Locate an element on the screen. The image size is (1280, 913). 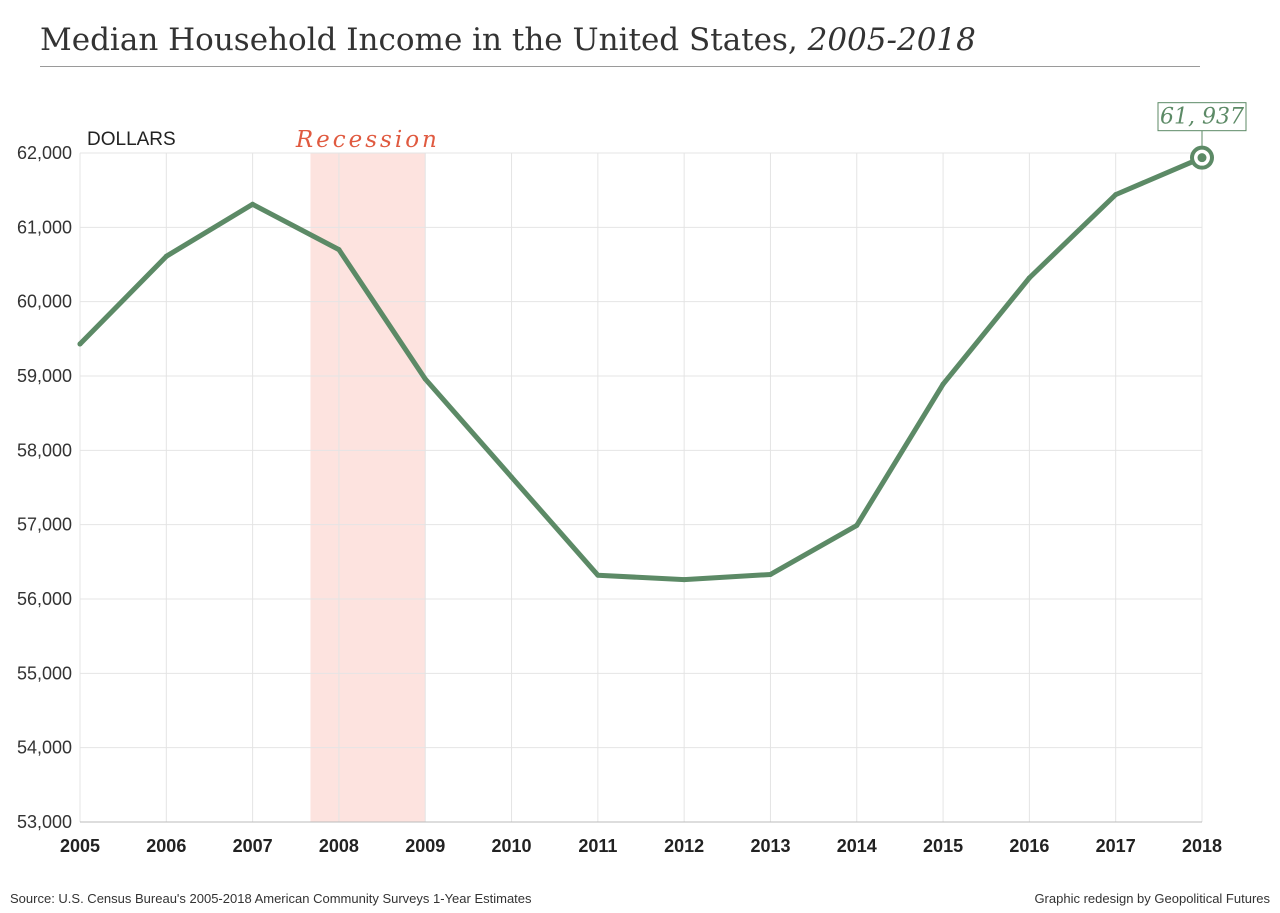
recession-shading is located at coordinates (368, 487).